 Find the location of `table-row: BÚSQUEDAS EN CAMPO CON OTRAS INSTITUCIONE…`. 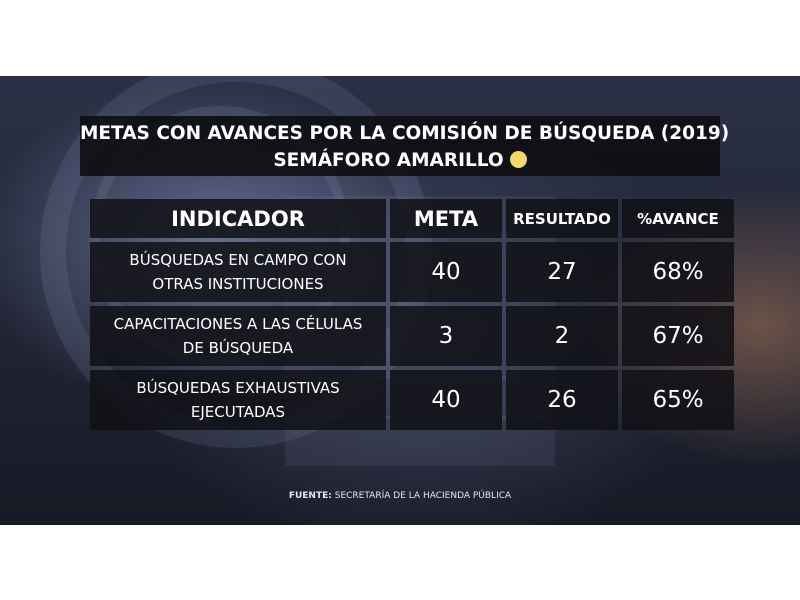

table-row: BÚSQUEDAS EN CAMPO CON OTRAS INSTITUCIONE… is located at coordinates (412, 272).